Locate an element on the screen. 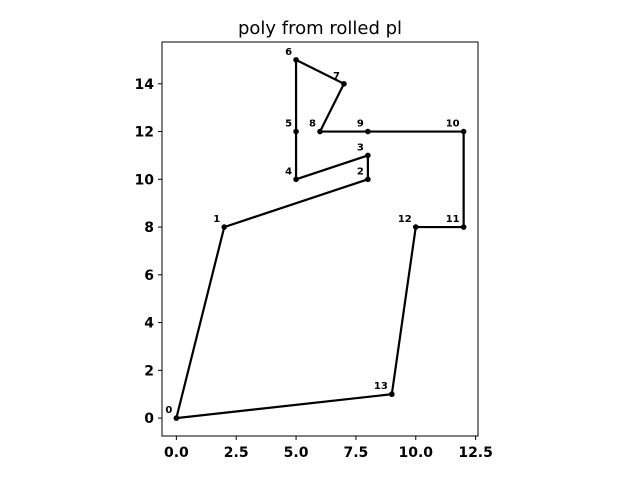 The height and width of the screenshot is (480, 640). x-tick-label: 0.0 is located at coordinates (176, 453).